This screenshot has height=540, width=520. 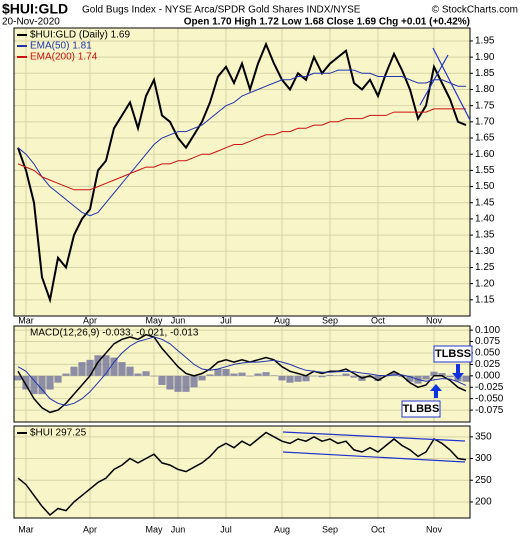 What do you see at coordinates (58, 433) in the screenshot?
I see `legend-label: $HUI 297.25` at bounding box center [58, 433].